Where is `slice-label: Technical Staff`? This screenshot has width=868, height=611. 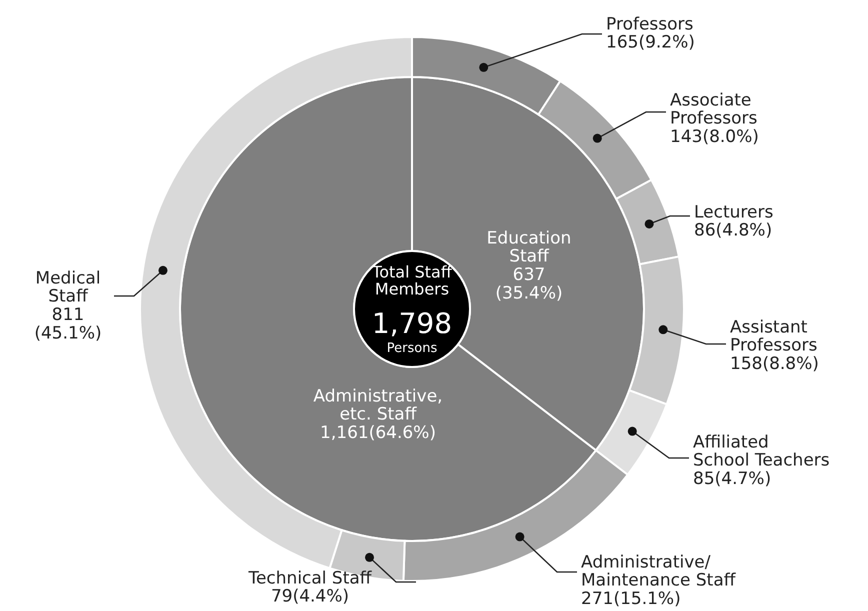 slice-label: Technical Staff is located at coordinates (310, 578).